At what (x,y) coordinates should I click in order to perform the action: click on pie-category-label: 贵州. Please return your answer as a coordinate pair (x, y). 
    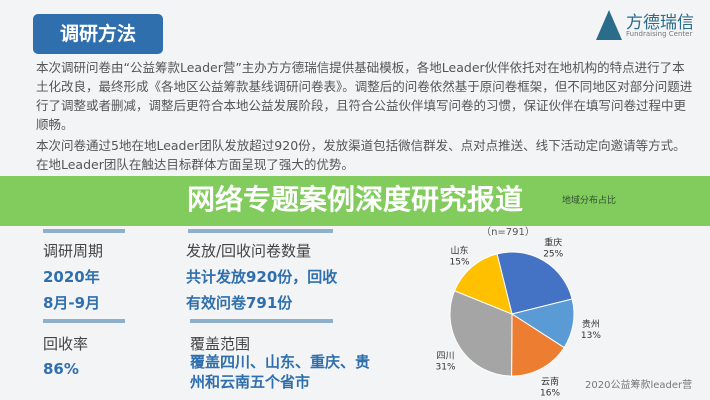
    Looking at the image, I should click on (591, 324).